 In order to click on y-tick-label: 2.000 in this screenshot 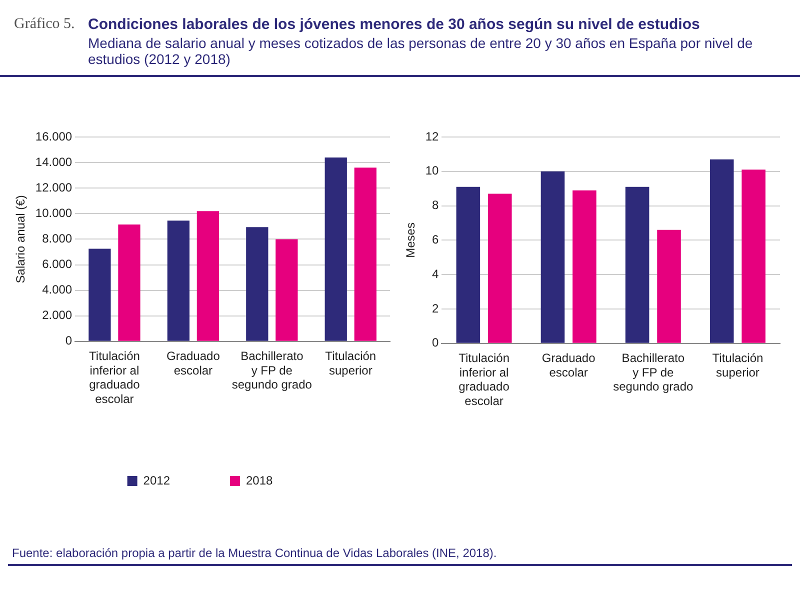, I will do `click(57, 315)`.